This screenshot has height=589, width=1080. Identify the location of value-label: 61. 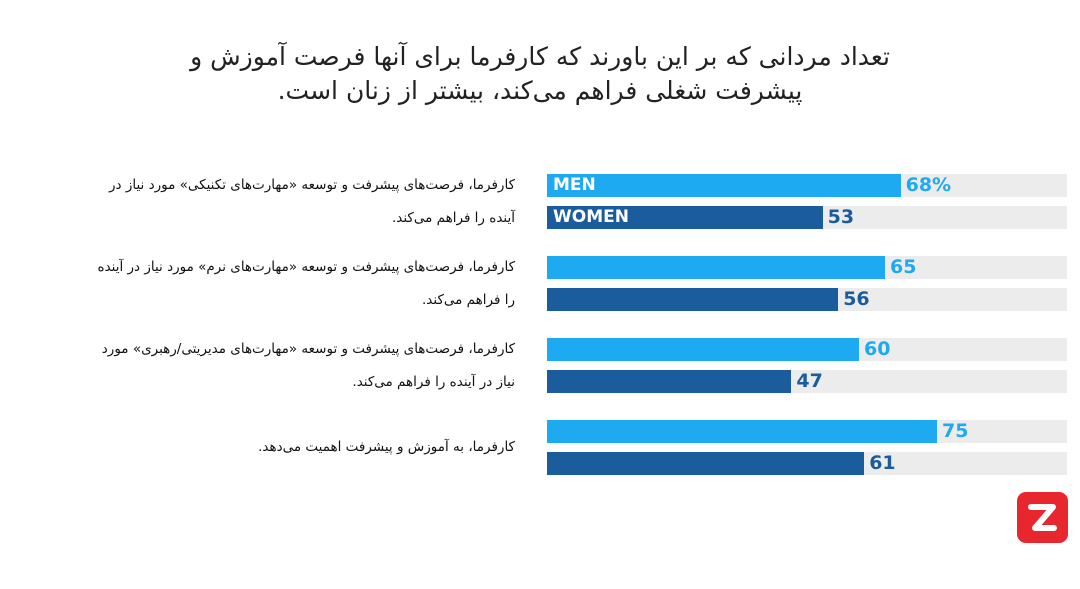
(882, 463).